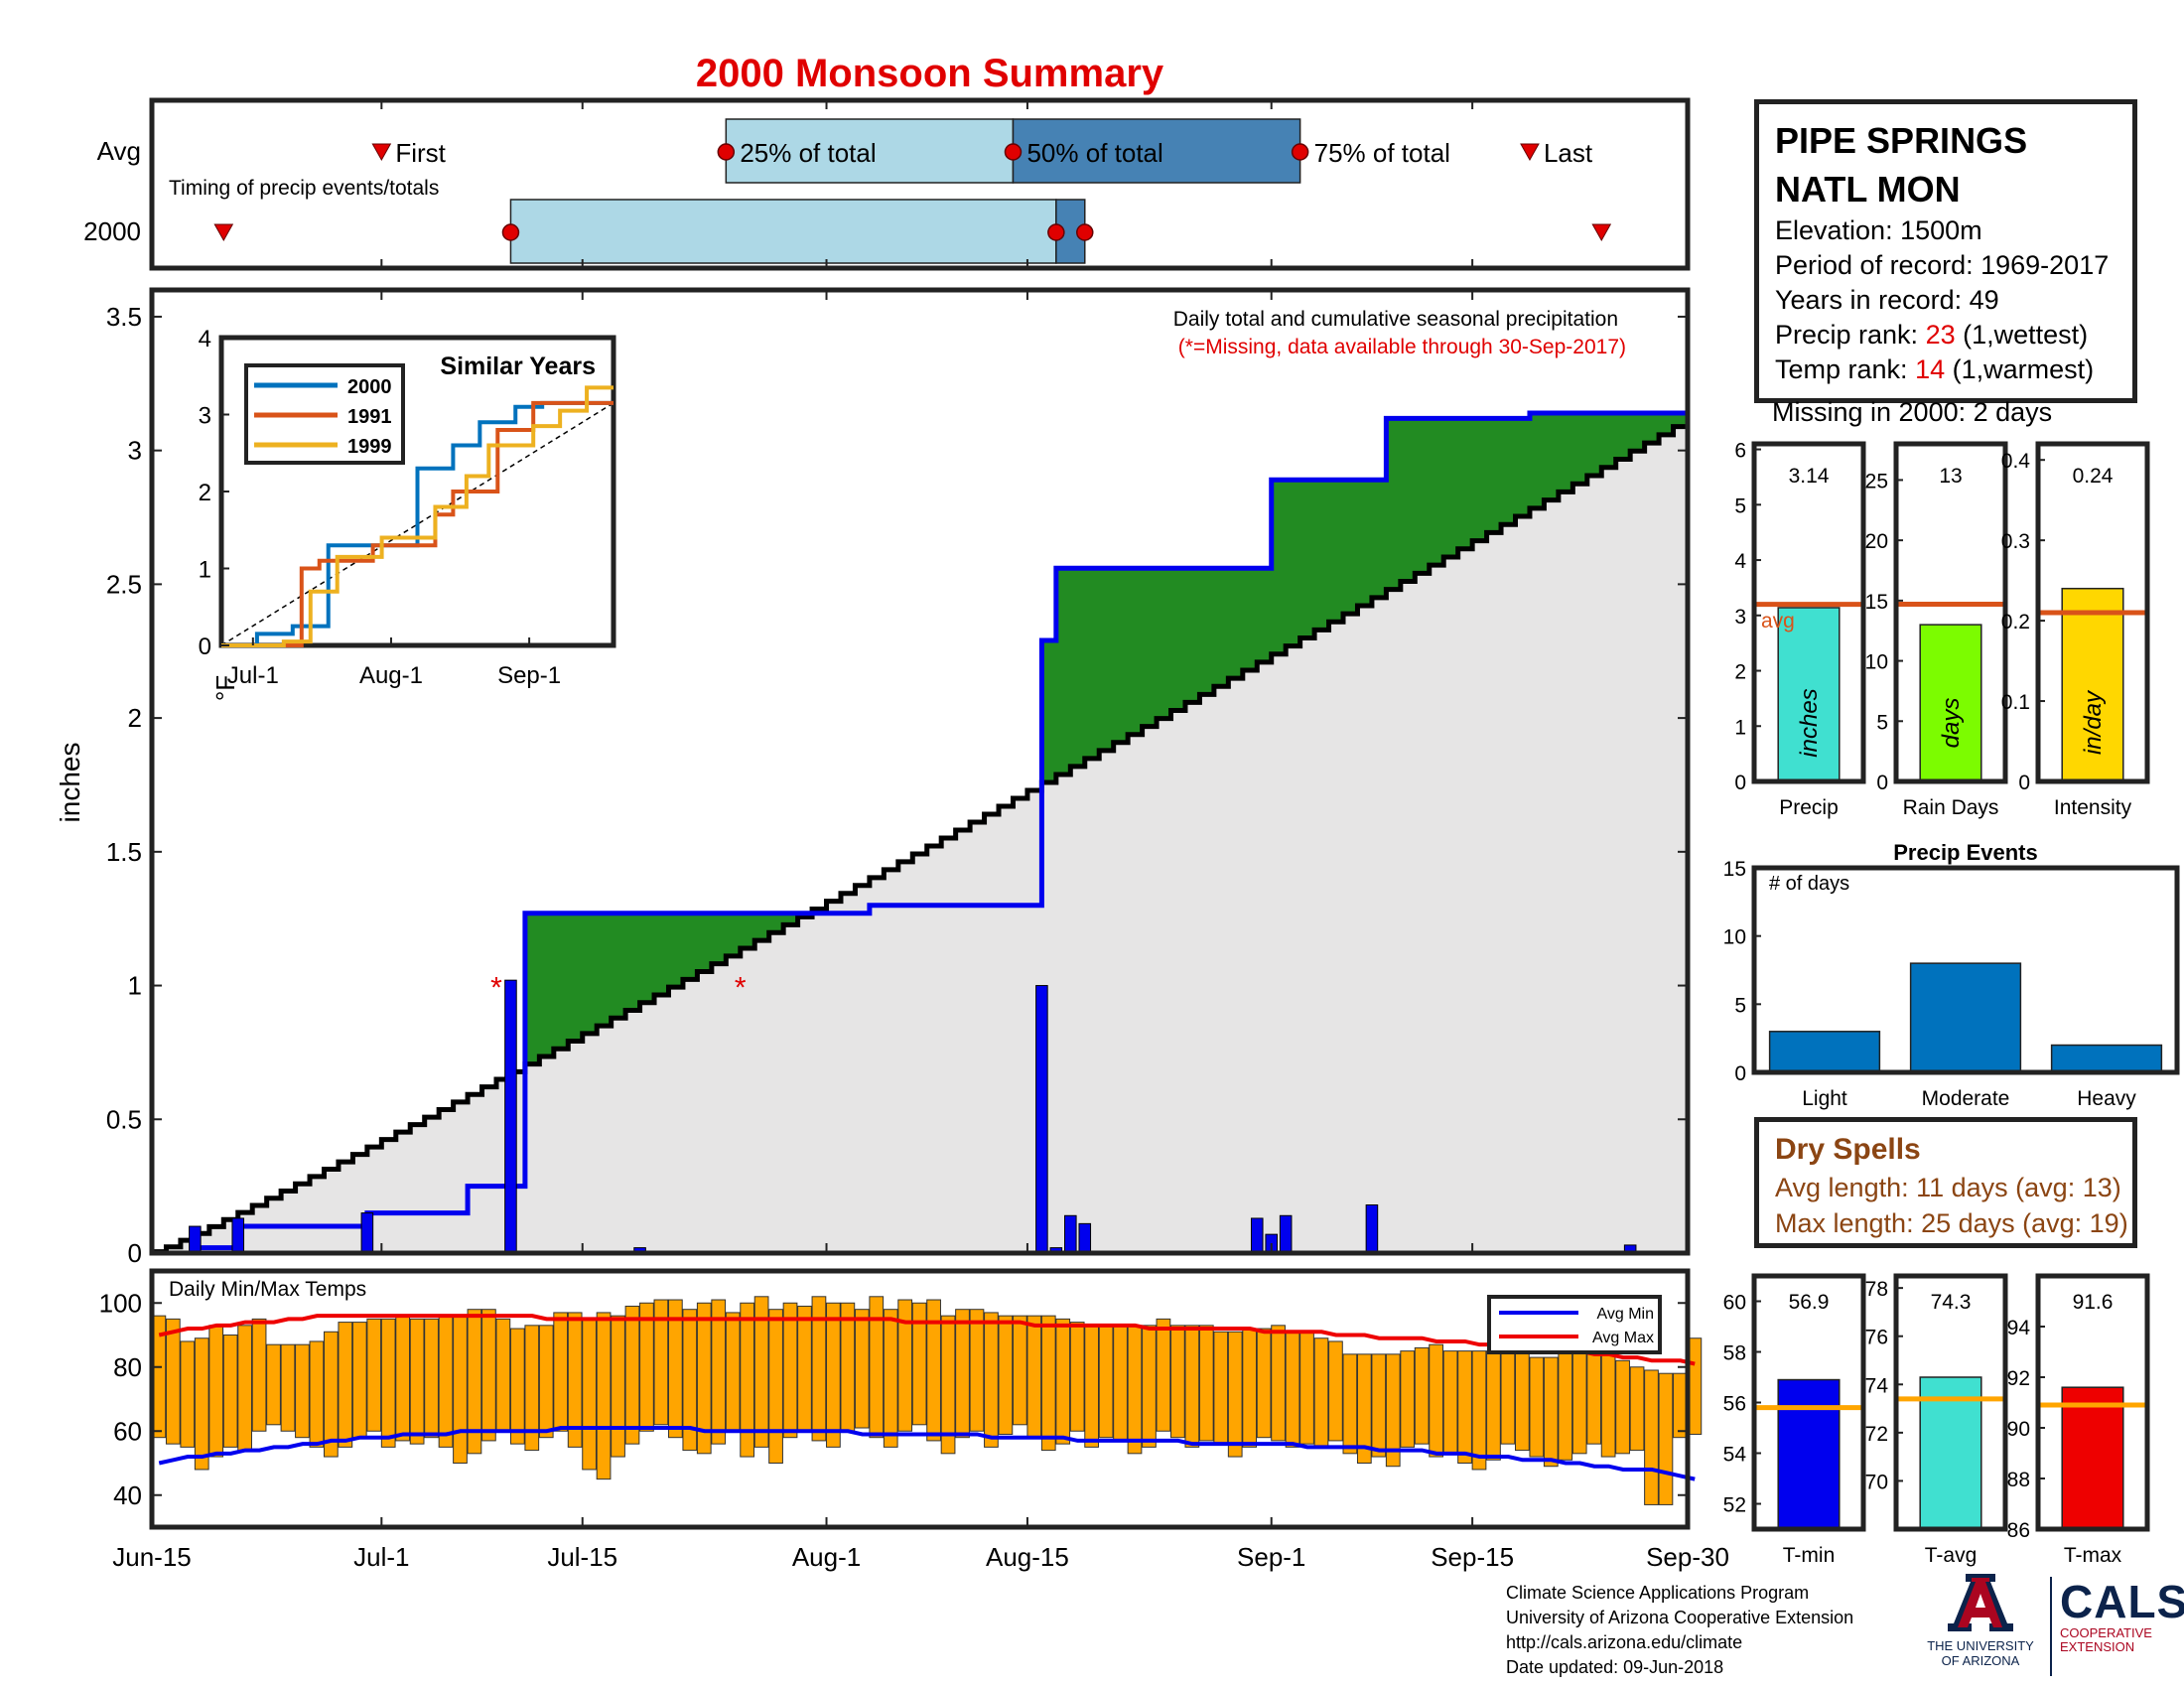  I want to click on tmin-summary-tick-label: 58, so click(1734, 1353).